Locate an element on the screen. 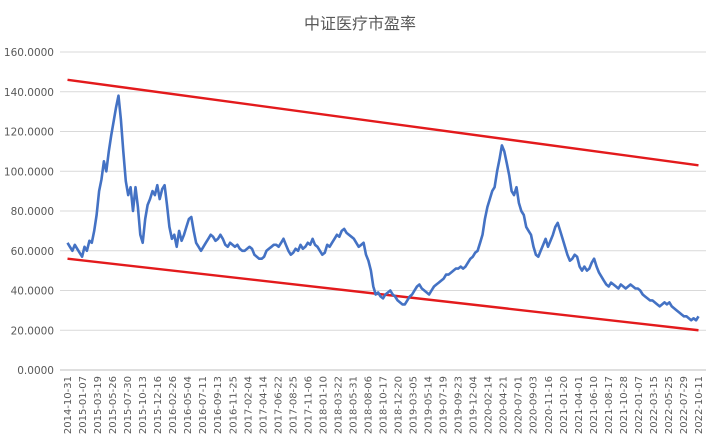 This screenshot has width=721, height=443. x-tick-label: 2017-06-22 is located at coordinates (278, 405).